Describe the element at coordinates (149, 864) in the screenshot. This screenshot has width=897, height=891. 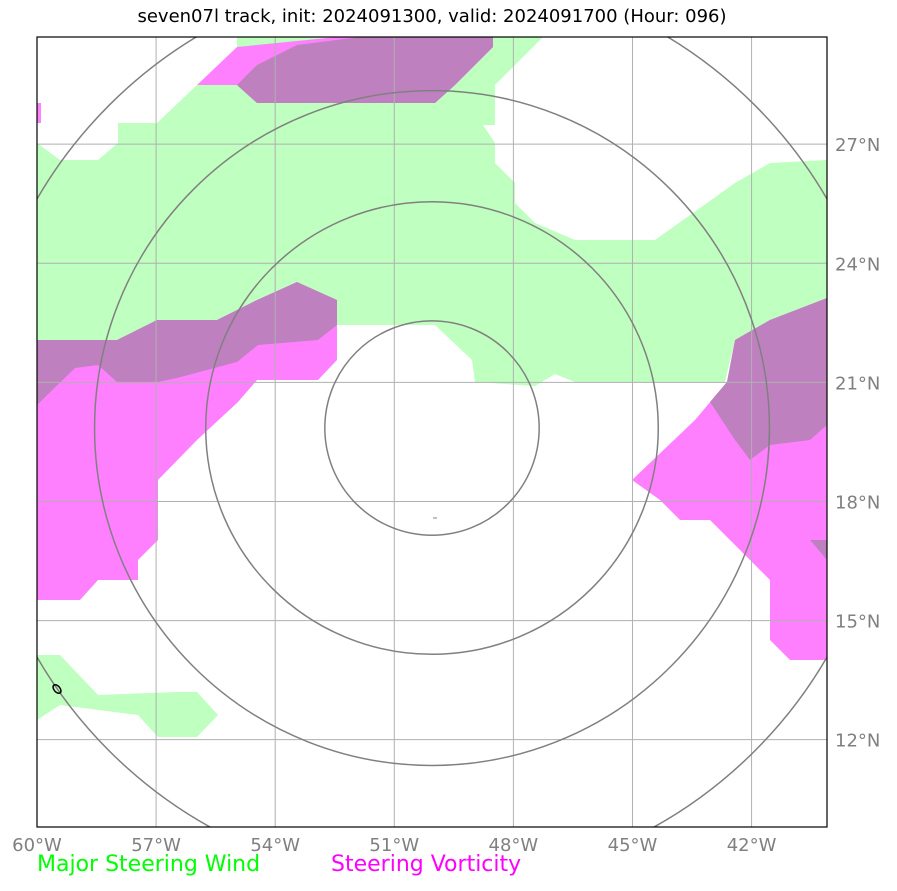
I see `legend-steering-wind: Major Steering Wind` at that location.